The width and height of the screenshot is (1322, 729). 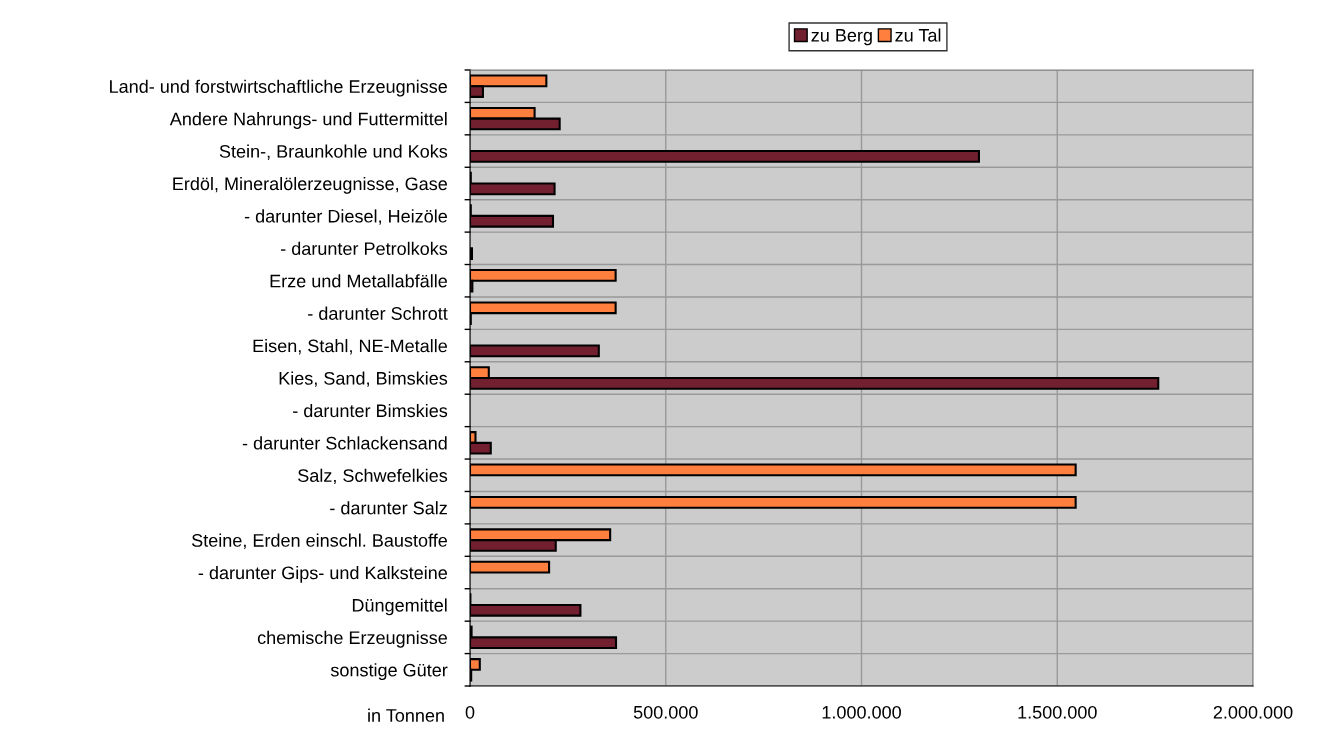 I want to click on x-axis-title: in Tonnen, so click(x=406, y=715).